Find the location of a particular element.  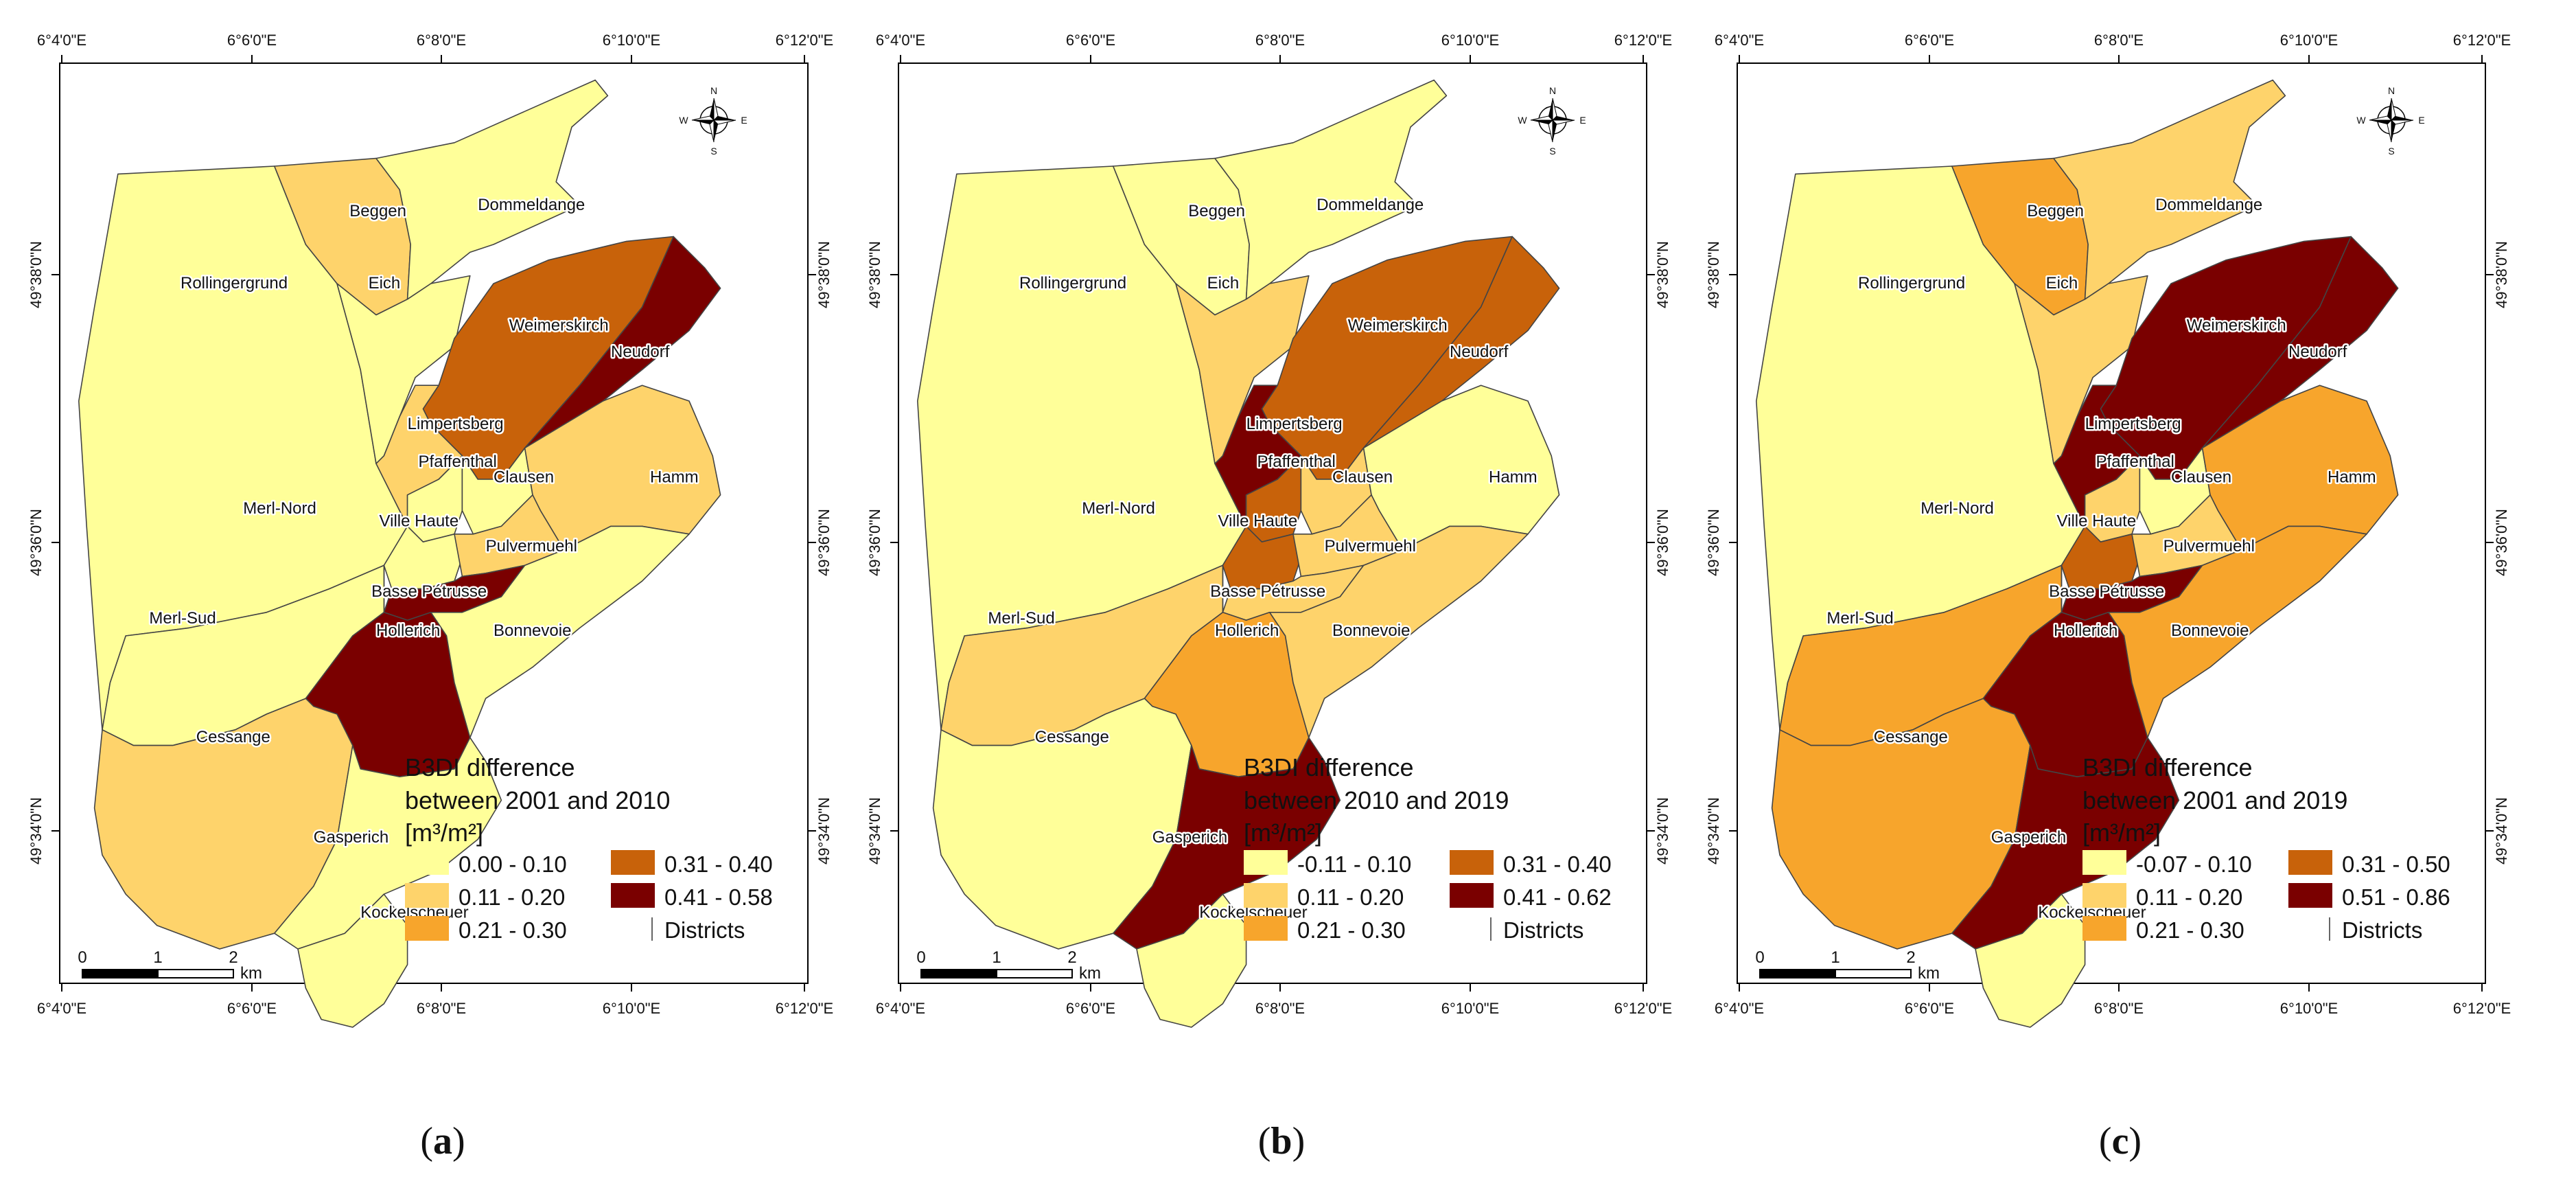

north-arrow-icon: N S E W is located at coordinates (1552, 121).